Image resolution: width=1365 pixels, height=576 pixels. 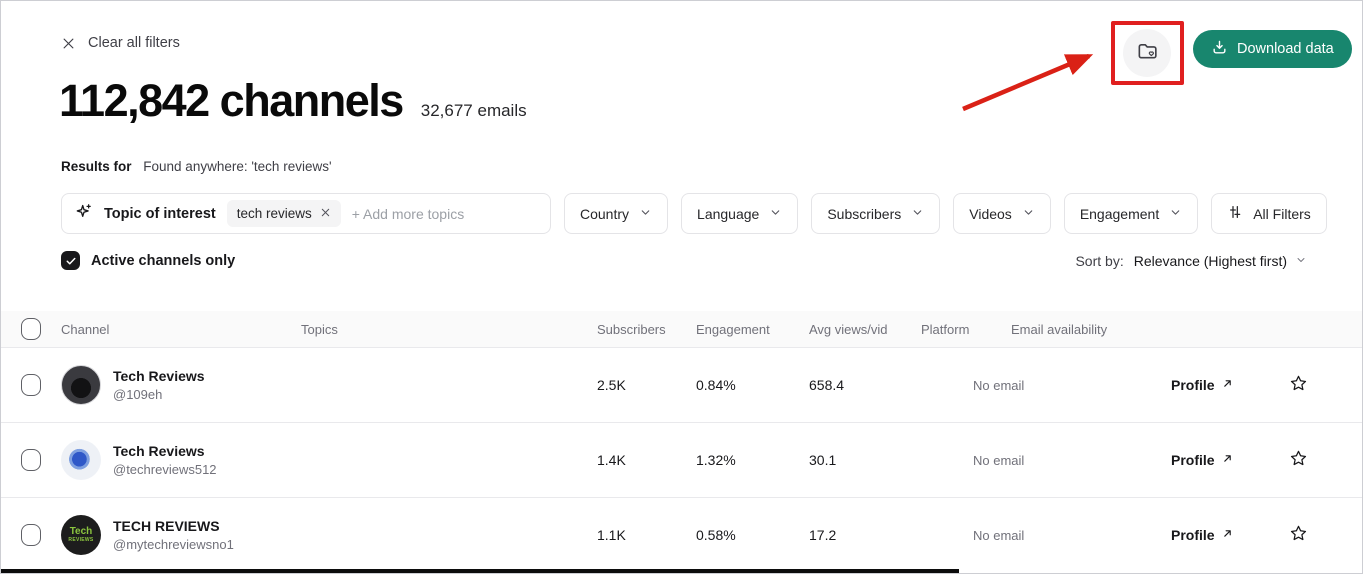 I want to click on all-filters-button: All Filters, so click(x=1269, y=213).